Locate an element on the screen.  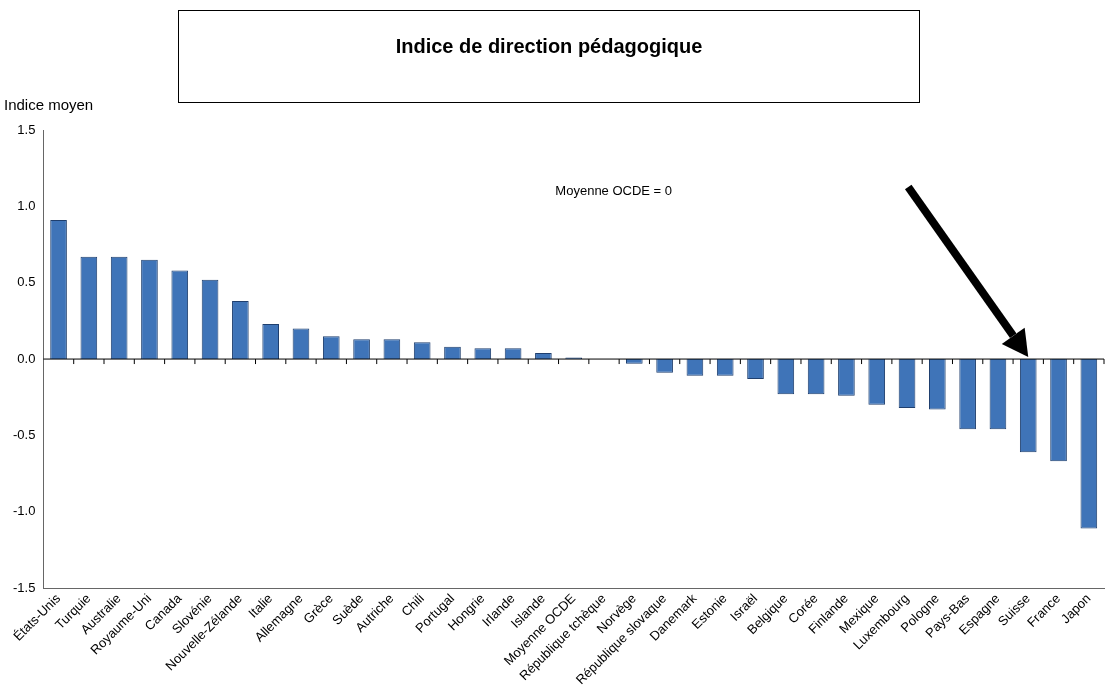
y-axis-title: Indice moyen is located at coordinates (49, 104).